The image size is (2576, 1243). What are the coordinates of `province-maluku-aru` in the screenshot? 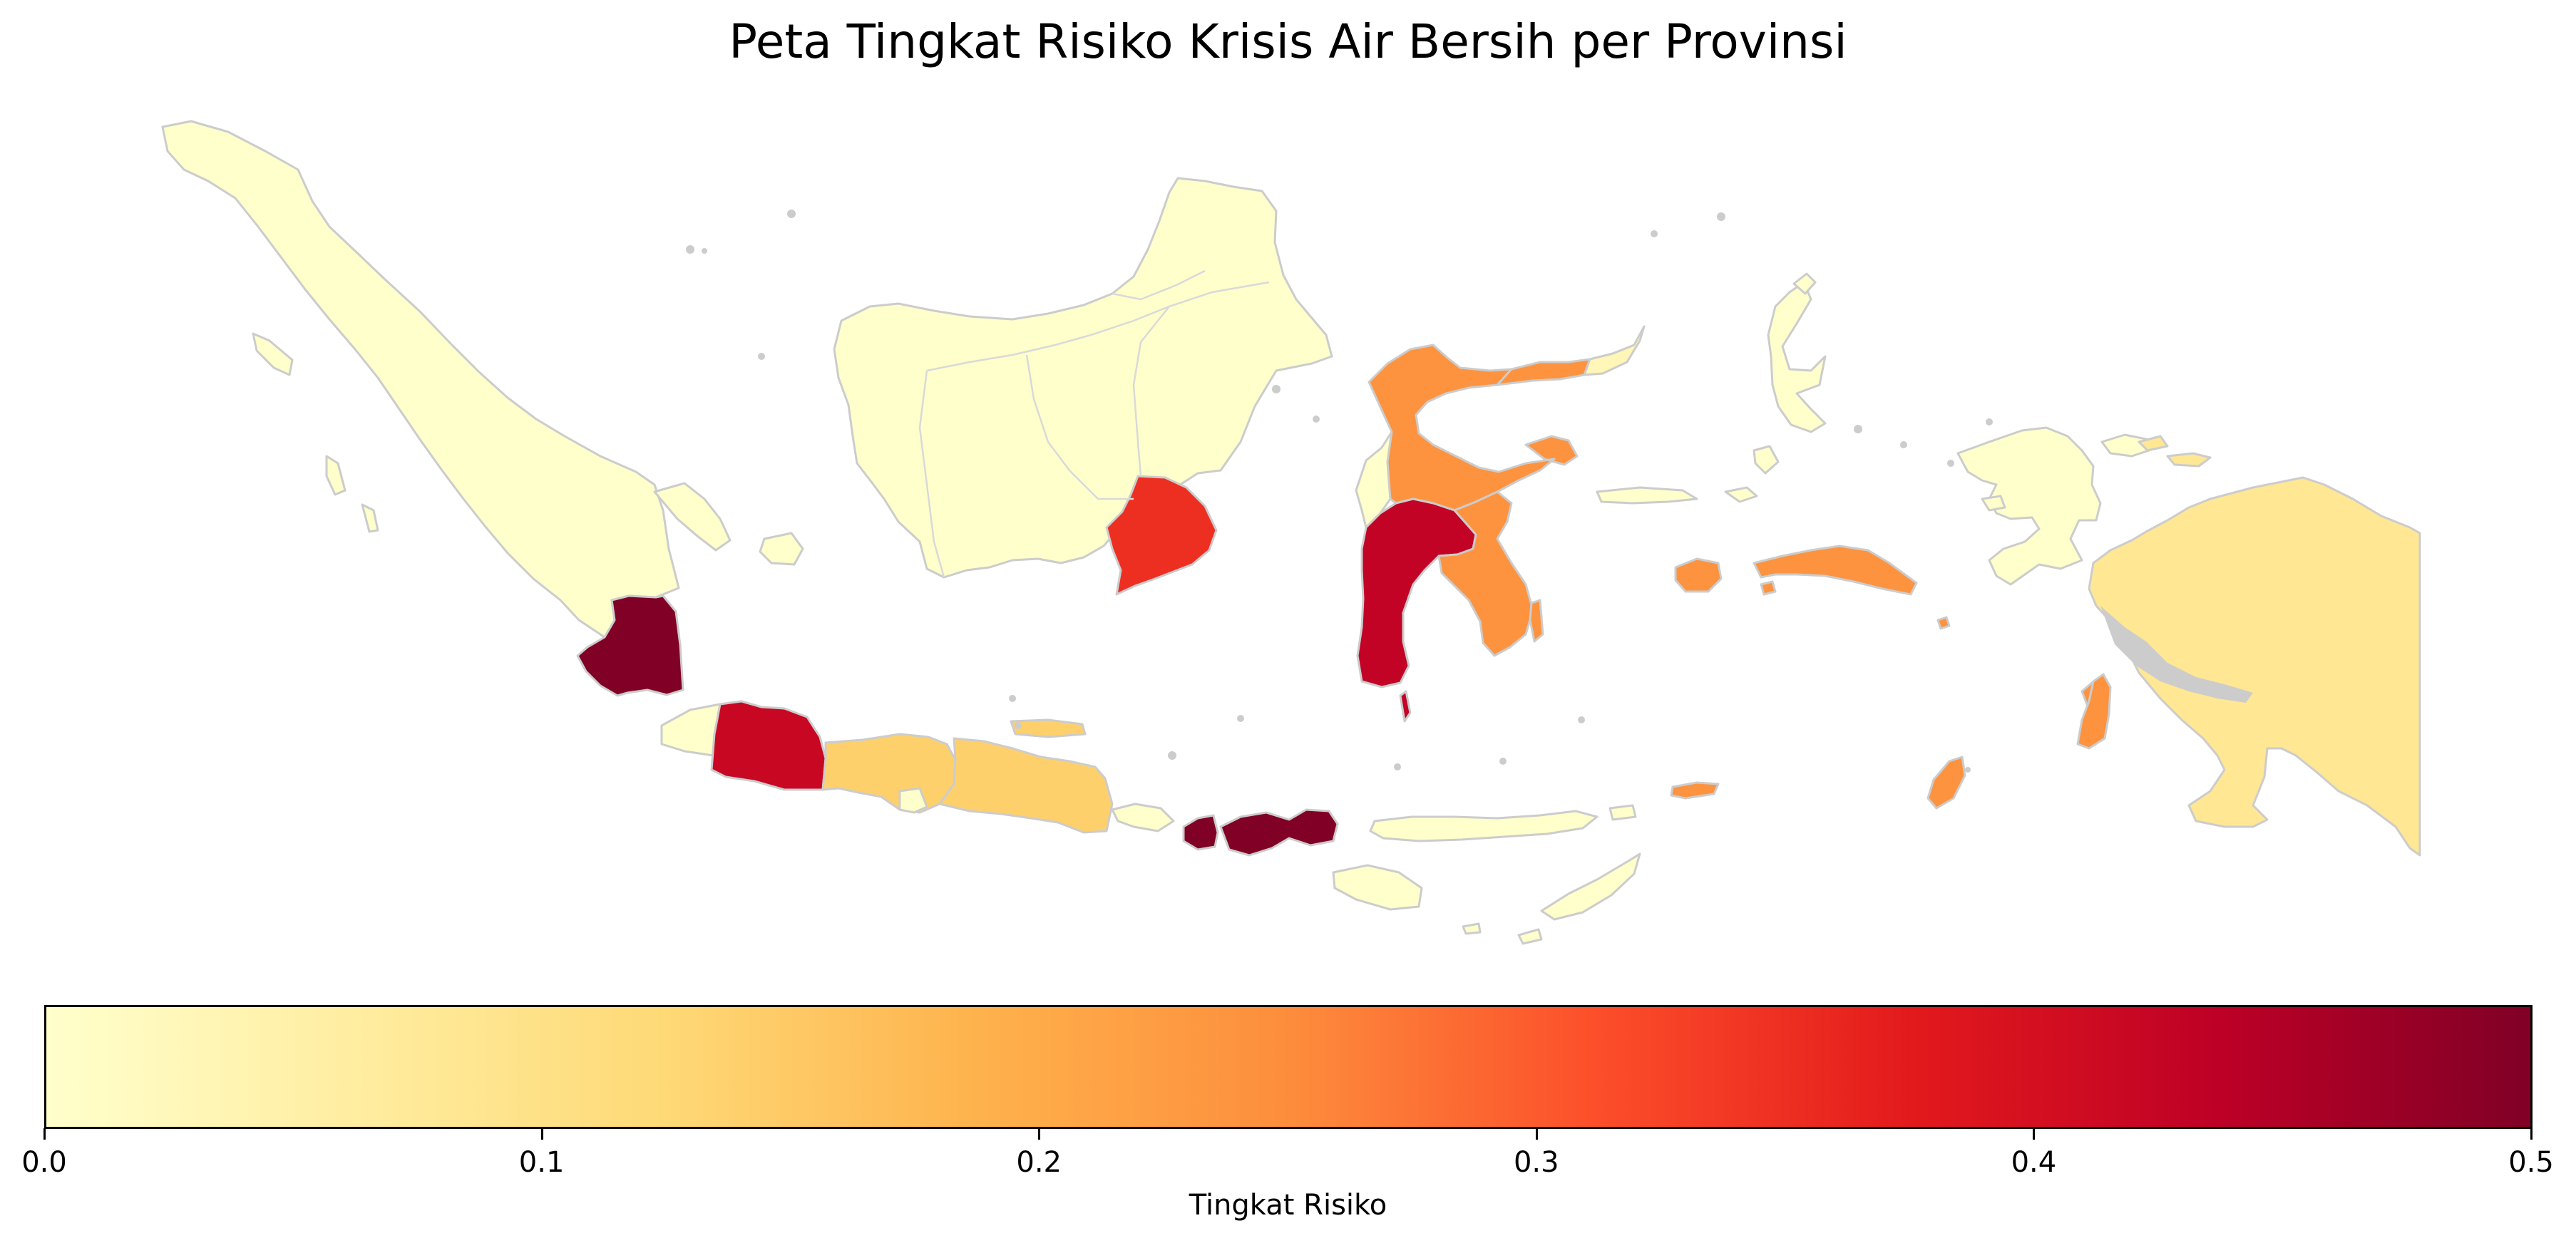 It's located at (2094, 711).